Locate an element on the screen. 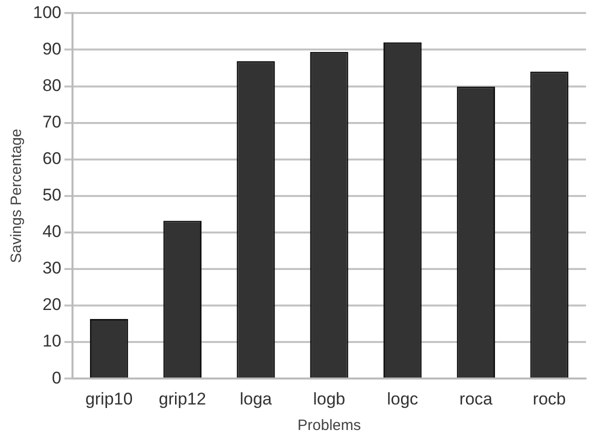  y-tick-label: 30 is located at coordinates (52, 268).